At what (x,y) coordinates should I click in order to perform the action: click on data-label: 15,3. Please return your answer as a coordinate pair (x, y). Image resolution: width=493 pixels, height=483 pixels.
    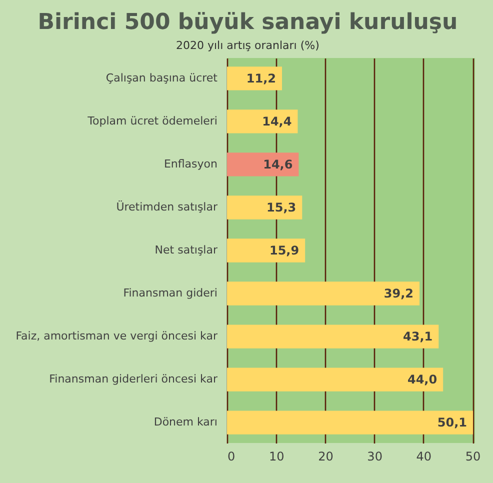
    Looking at the image, I should click on (281, 207).